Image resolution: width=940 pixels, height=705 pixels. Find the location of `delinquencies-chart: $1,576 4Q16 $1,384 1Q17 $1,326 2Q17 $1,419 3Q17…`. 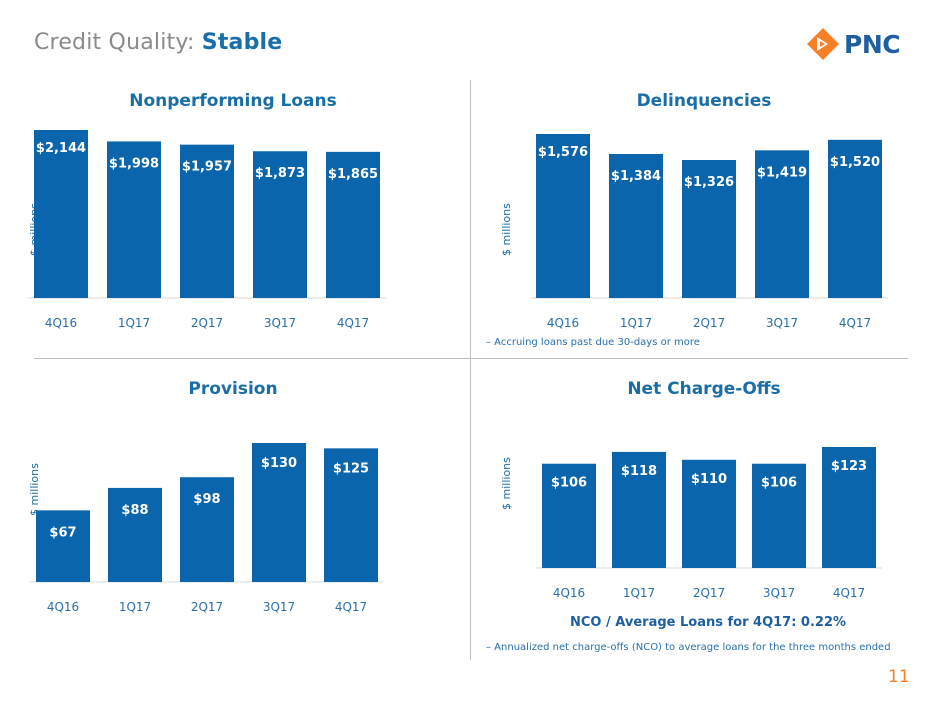

delinquencies-chart: $1,576 4Q16 $1,384 1Q17 $1,326 2Q17 $1,419 3Q17… is located at coordinates (709, 232).